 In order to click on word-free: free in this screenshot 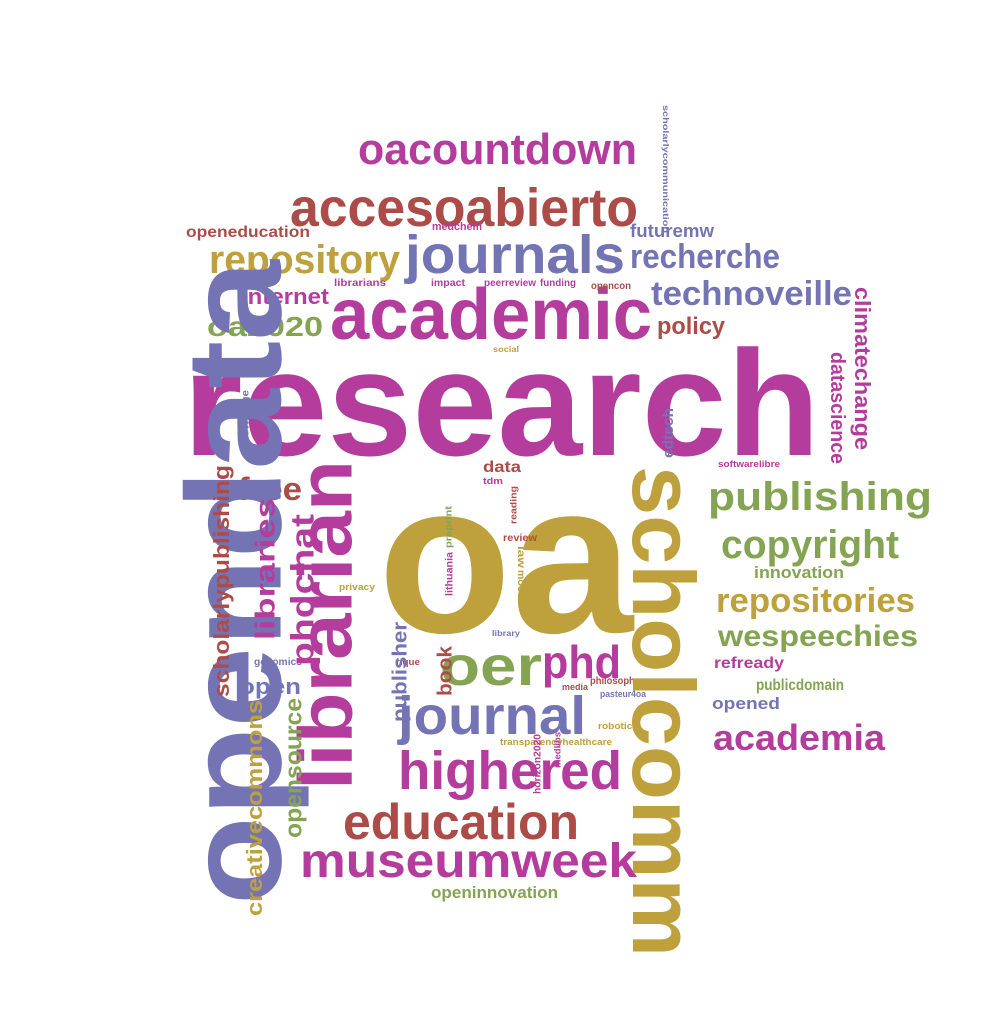, I will do `click(270, 489)`.